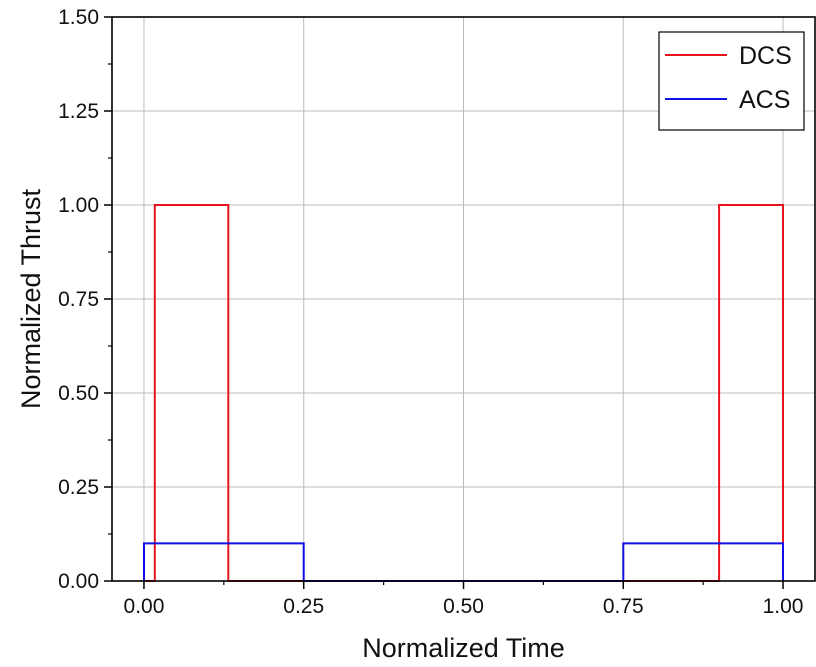 The height and width of the screenshot is (667, 816). I want to click on x-tick-label: 0.75, so click(623, 606).